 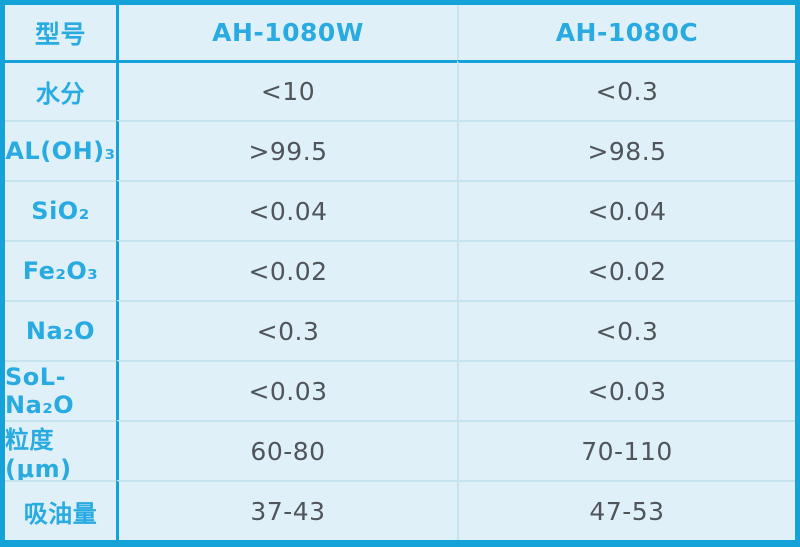 I want to click on cell-sio2-ah-1080w: <0.04, so click(x=286, y=210).